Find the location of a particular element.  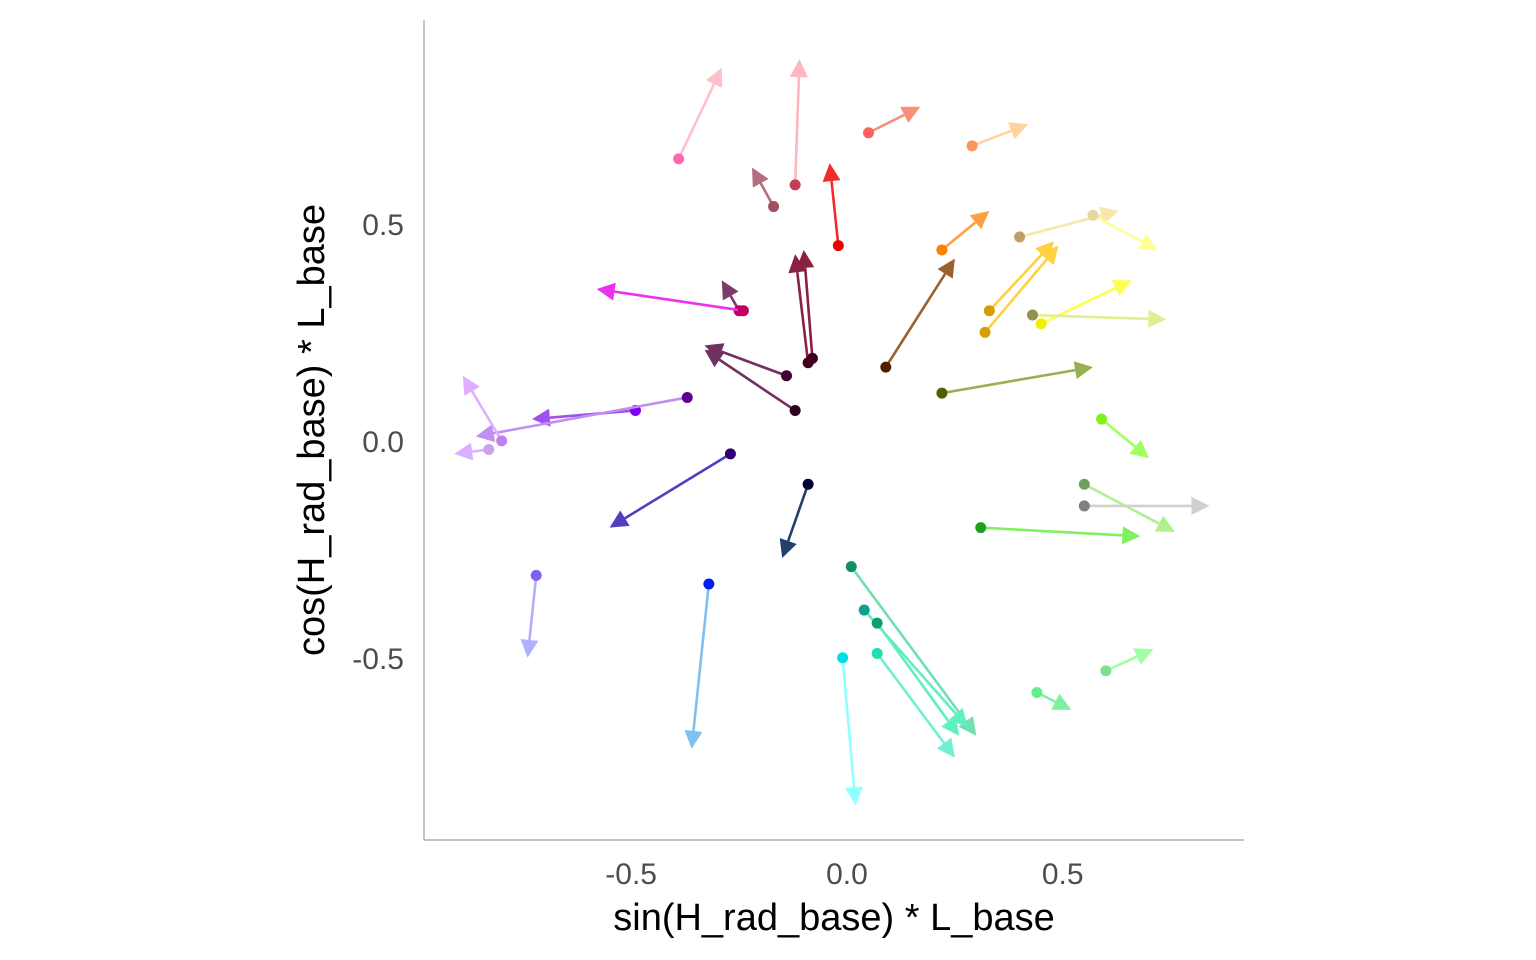

y-tick-labels: -0.5 0.0 0.5 is located at coordinates (378, 442).